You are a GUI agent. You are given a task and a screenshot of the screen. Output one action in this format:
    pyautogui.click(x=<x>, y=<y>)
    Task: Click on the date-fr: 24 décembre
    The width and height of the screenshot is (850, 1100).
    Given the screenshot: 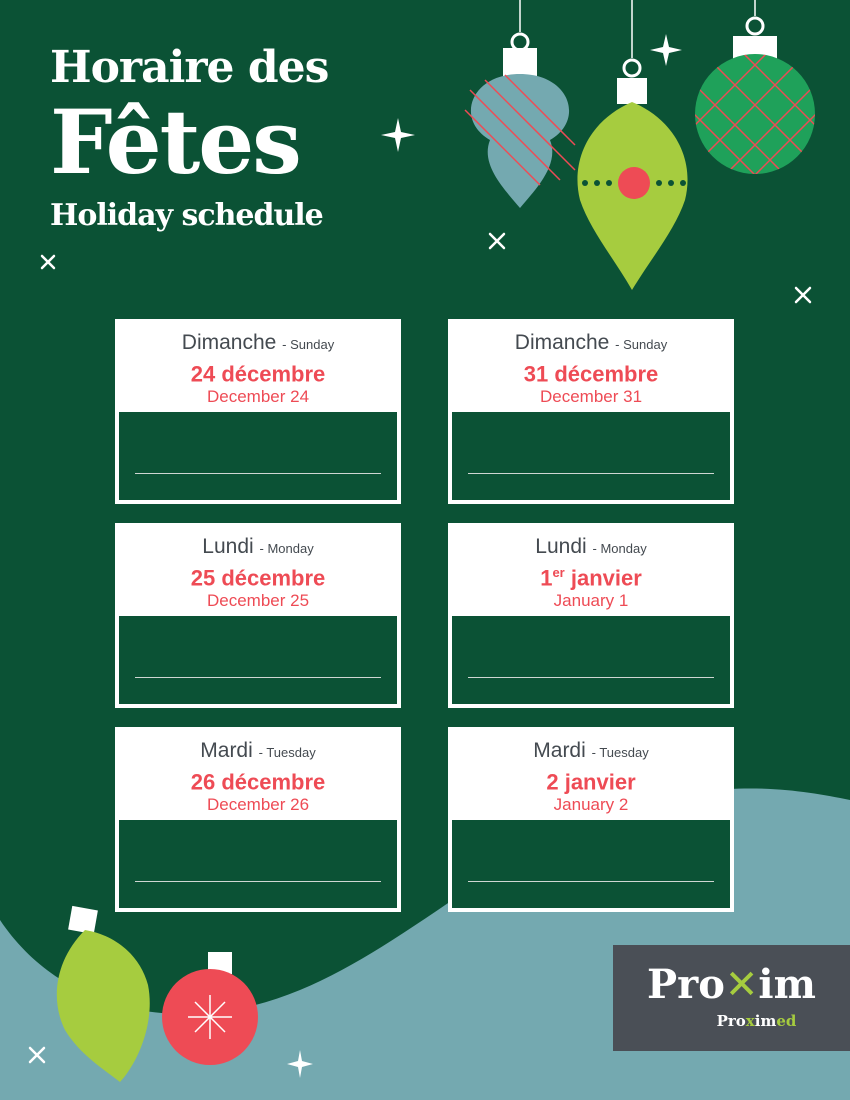 What is the action you would take?
    pyautogui.click(x=258, y=371)
    